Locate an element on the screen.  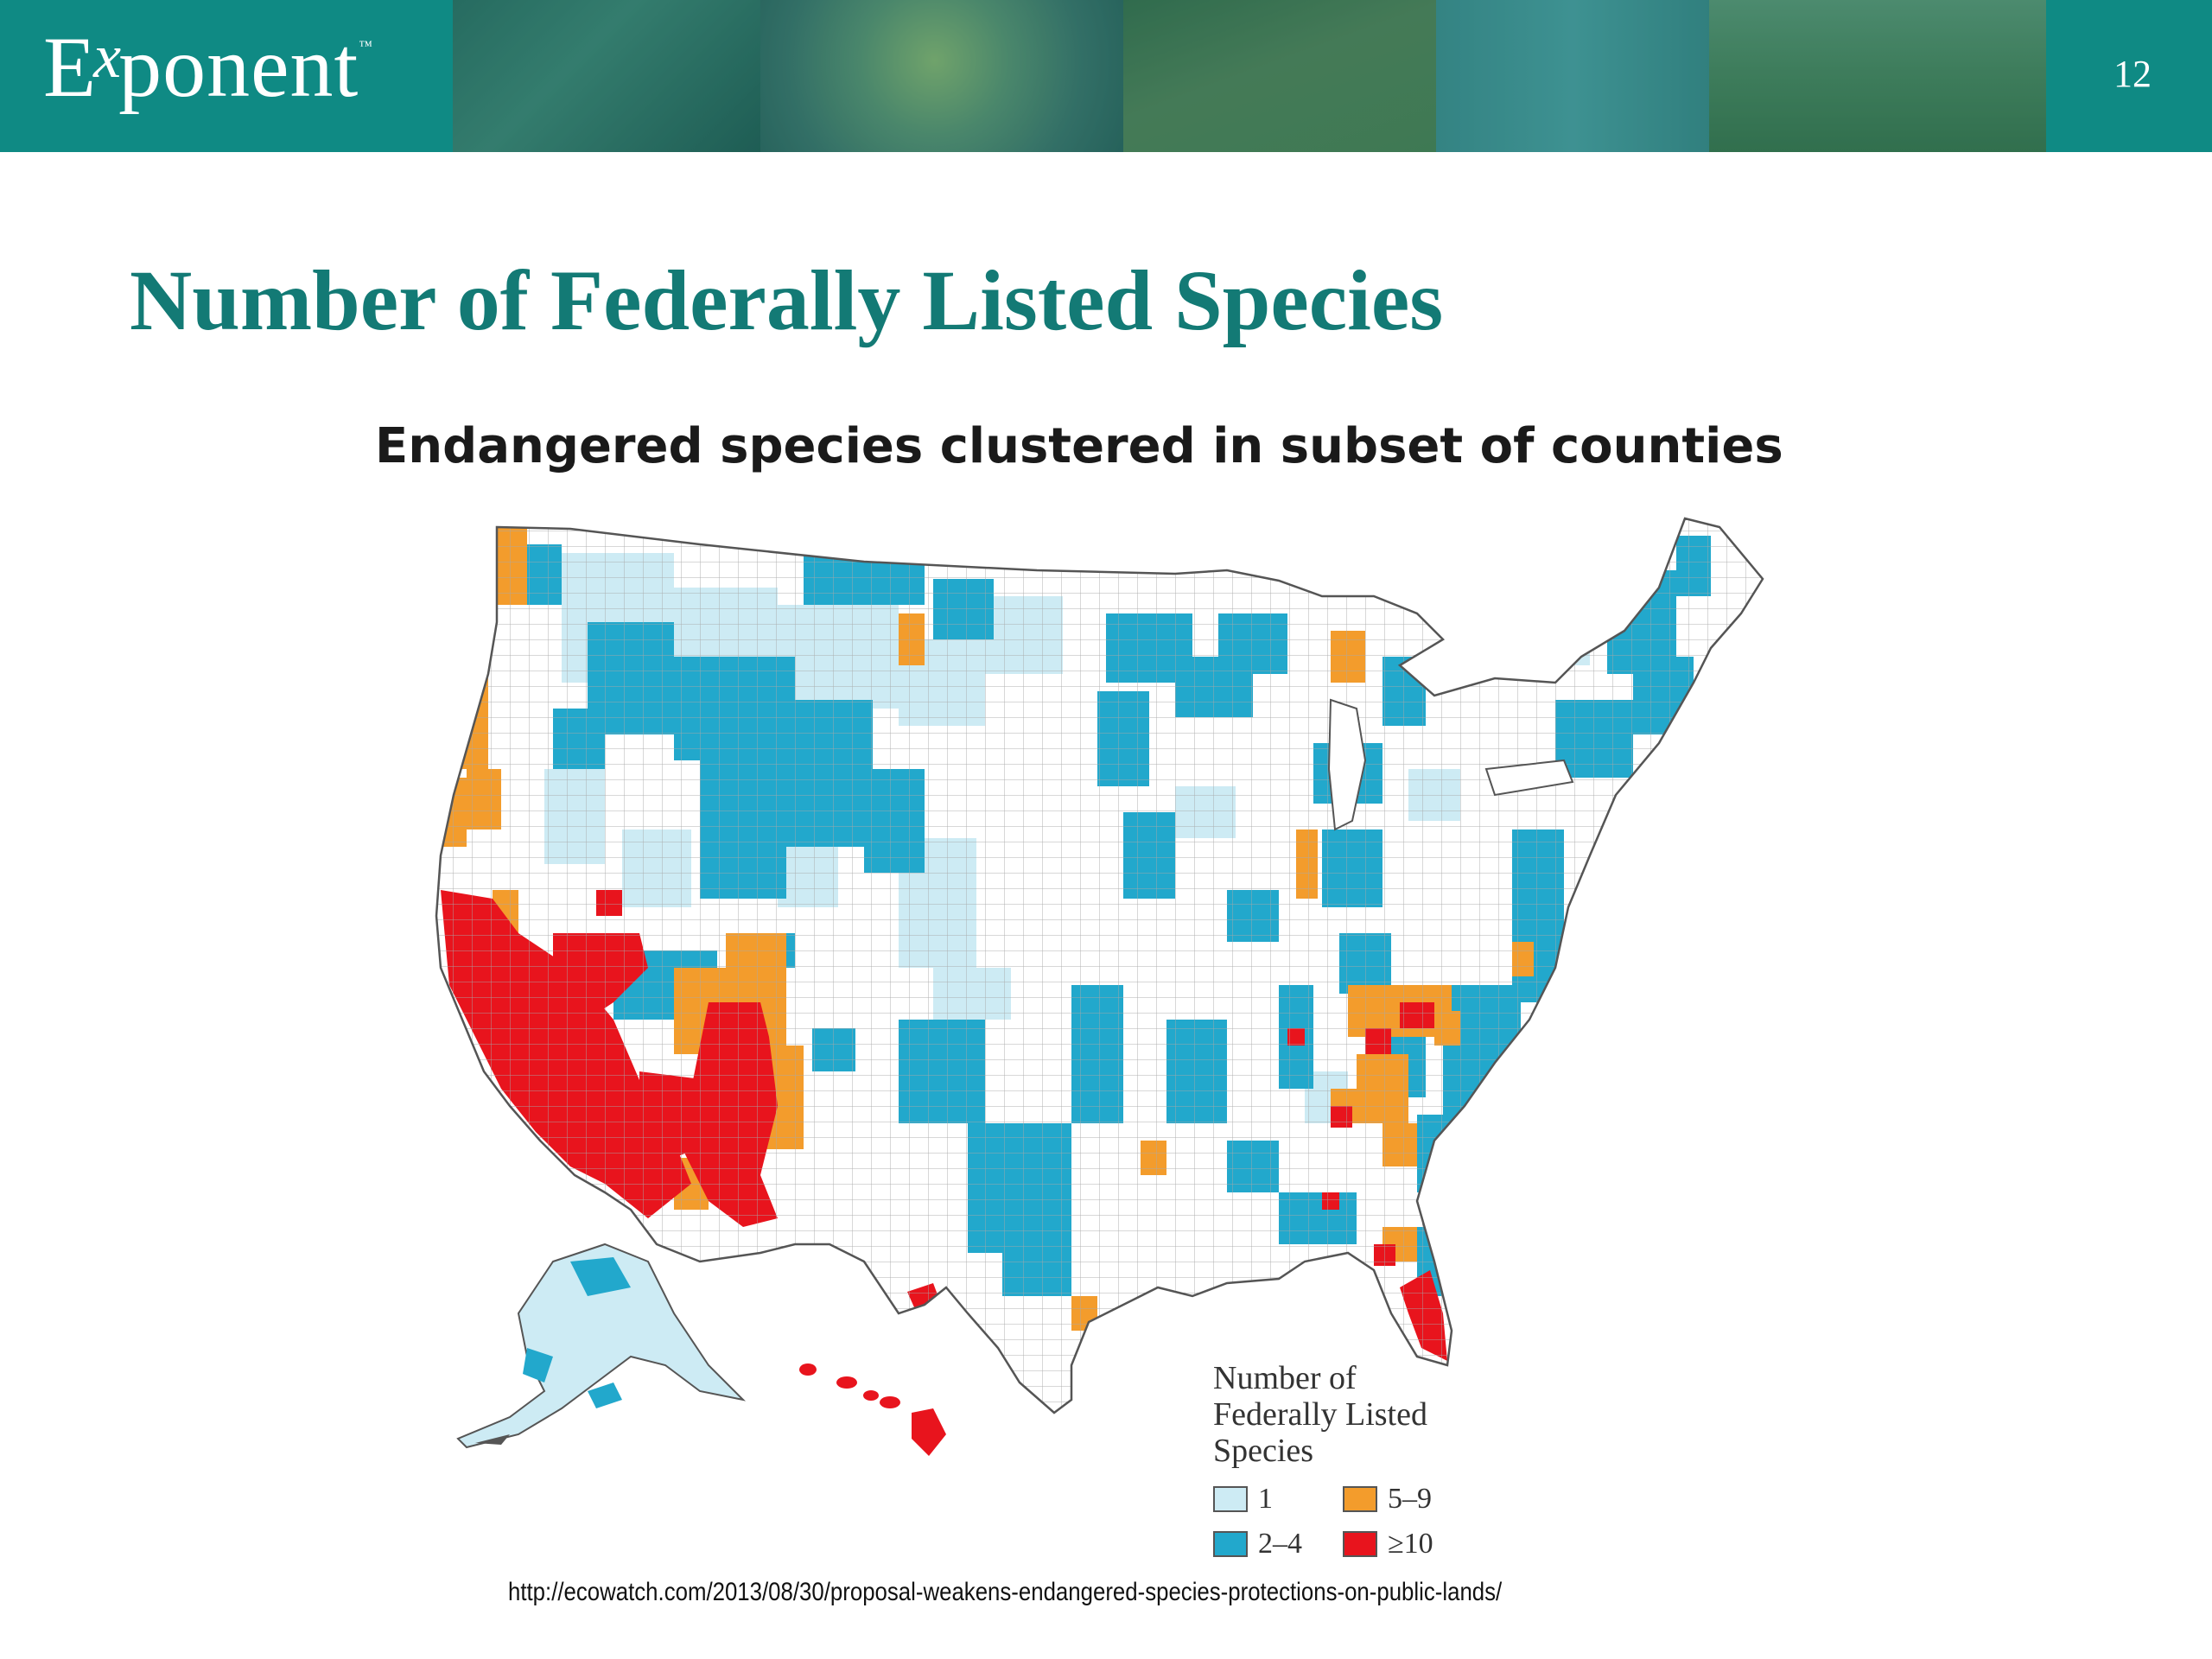
page-number: 12 is located at coordinates (2132, 74).